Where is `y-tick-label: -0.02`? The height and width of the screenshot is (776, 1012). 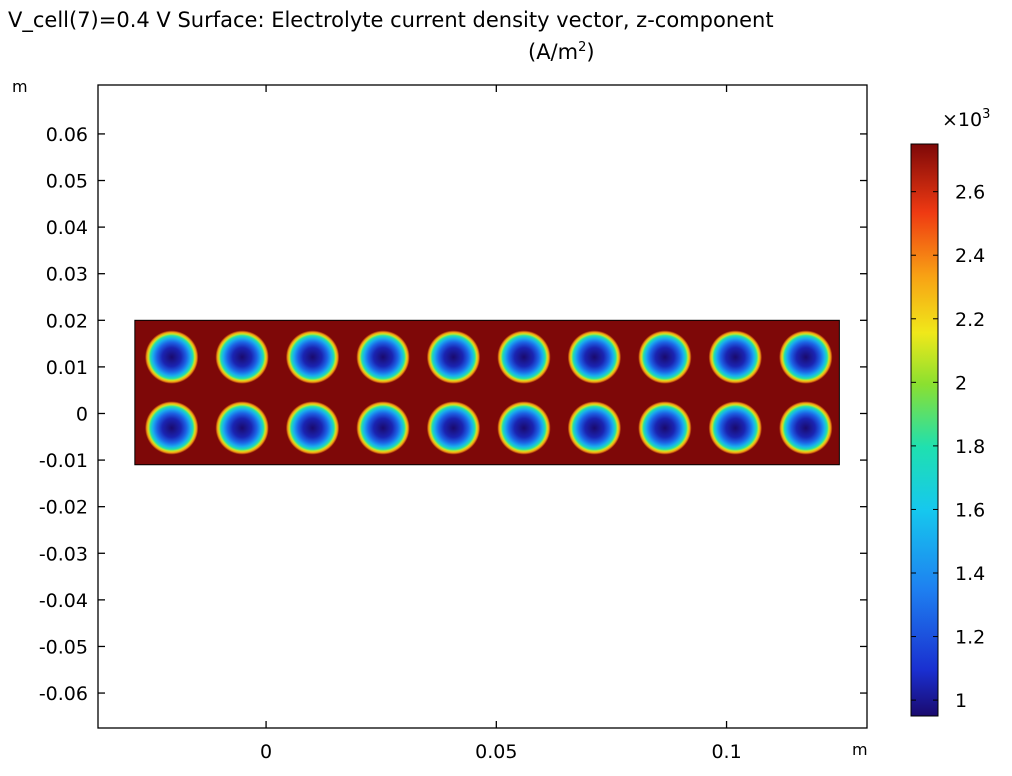
y-tick-label: -0.02 is located at coordinates (63, 508).